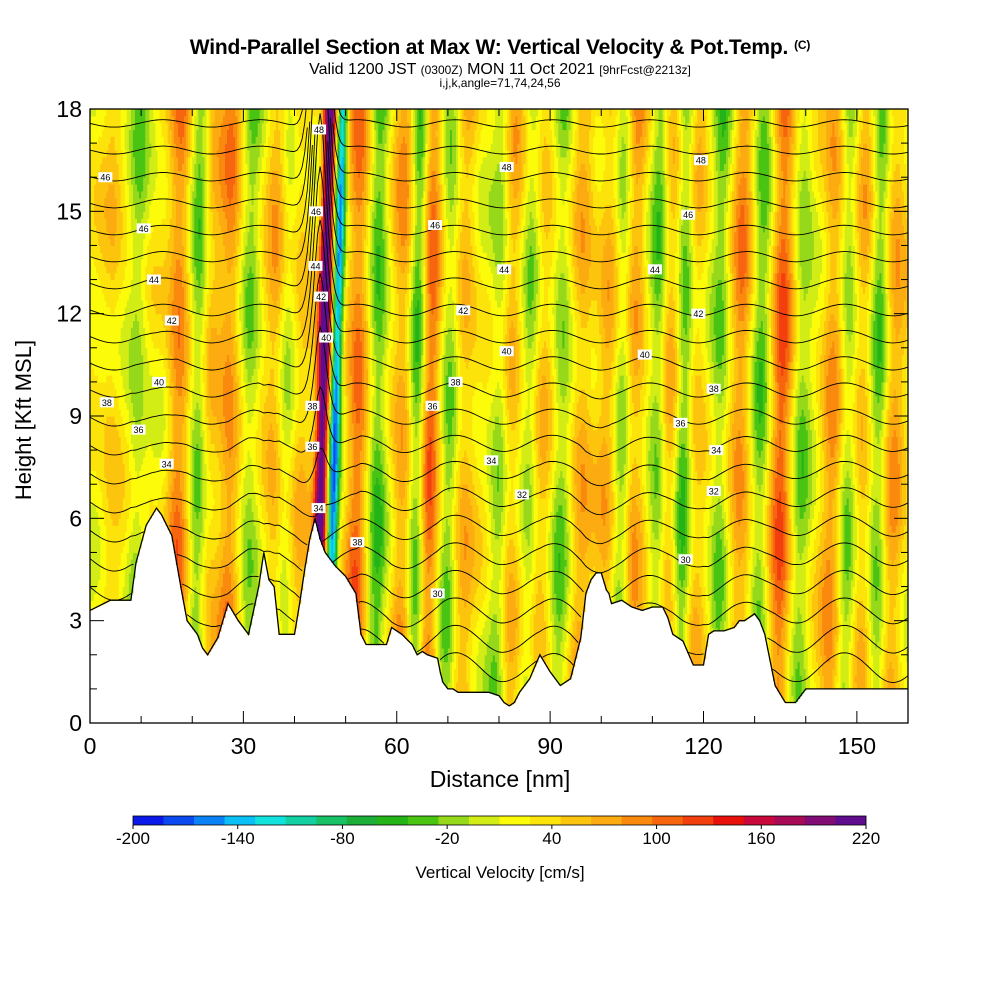 The height and width of the screenshot is (1000, 1000). I want to click on valid-time-date: MON 11 Oct 2021, so click(531, 69).